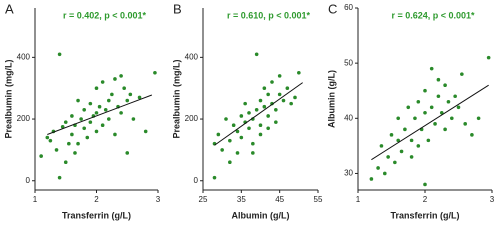  Describe the element at coordinates (348, 7) in the screenshot. I see `y-tick-label: 60` at that location.